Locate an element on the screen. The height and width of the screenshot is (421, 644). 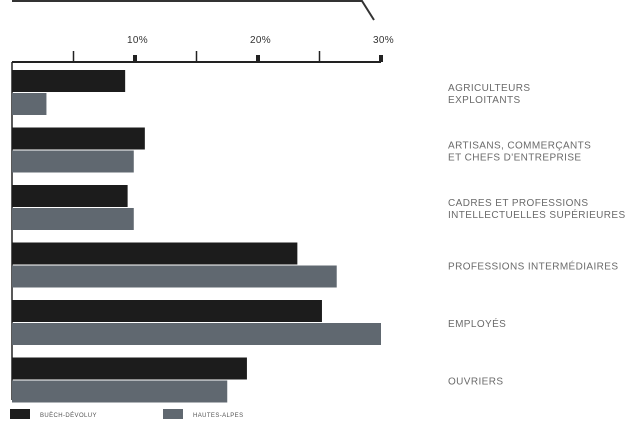
category-label: CADRES ET PROFESSIONS is located at coordinates (518, 203).